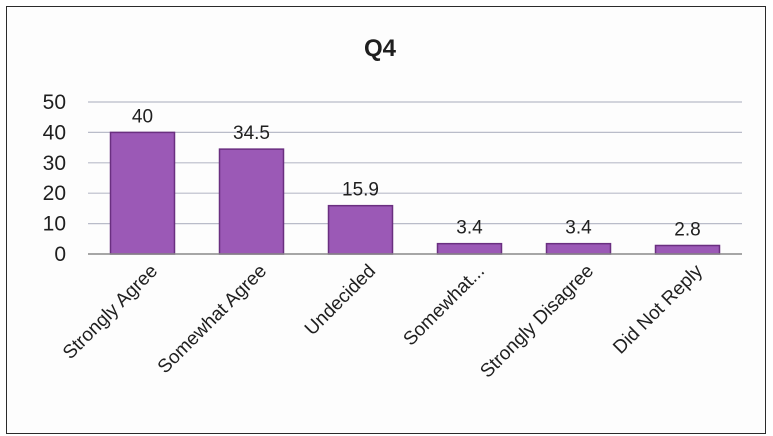 This screenshot has width=773, height=436. Describe the element at coordinates (54, 193) in the screenshot. I see `y-tick-label: 20` at that location.